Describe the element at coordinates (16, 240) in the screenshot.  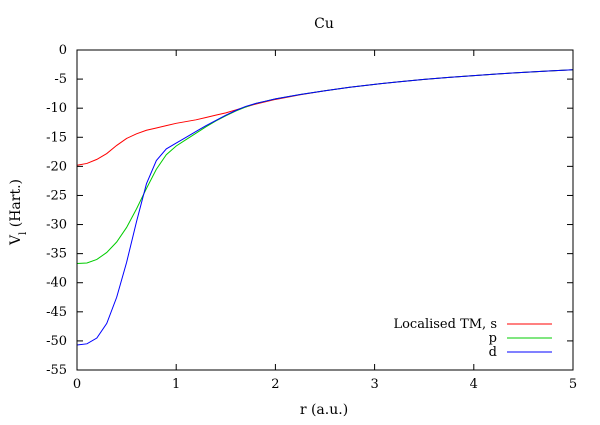
I see `y-axis-title-main: V` at that location.